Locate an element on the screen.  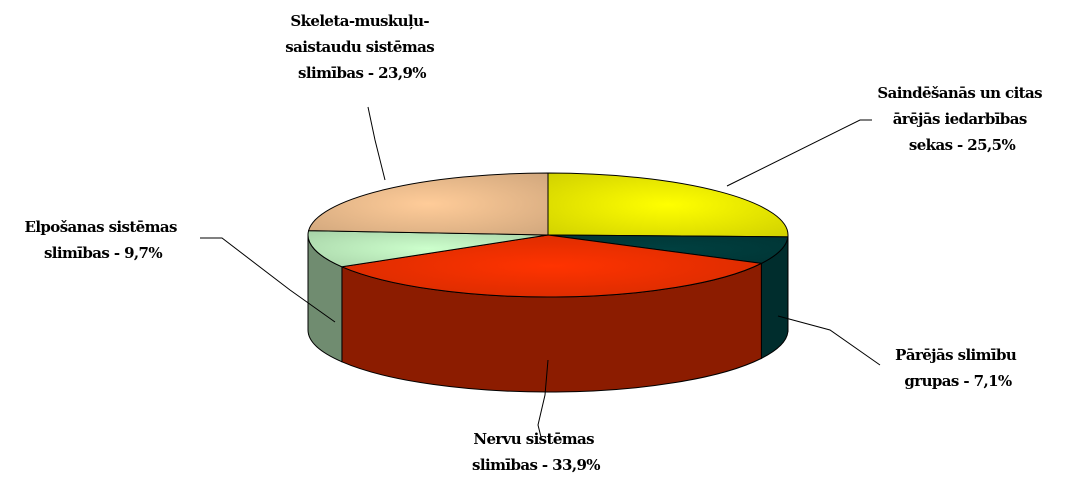
pie-top-slices is located at coordinates (548, 235).